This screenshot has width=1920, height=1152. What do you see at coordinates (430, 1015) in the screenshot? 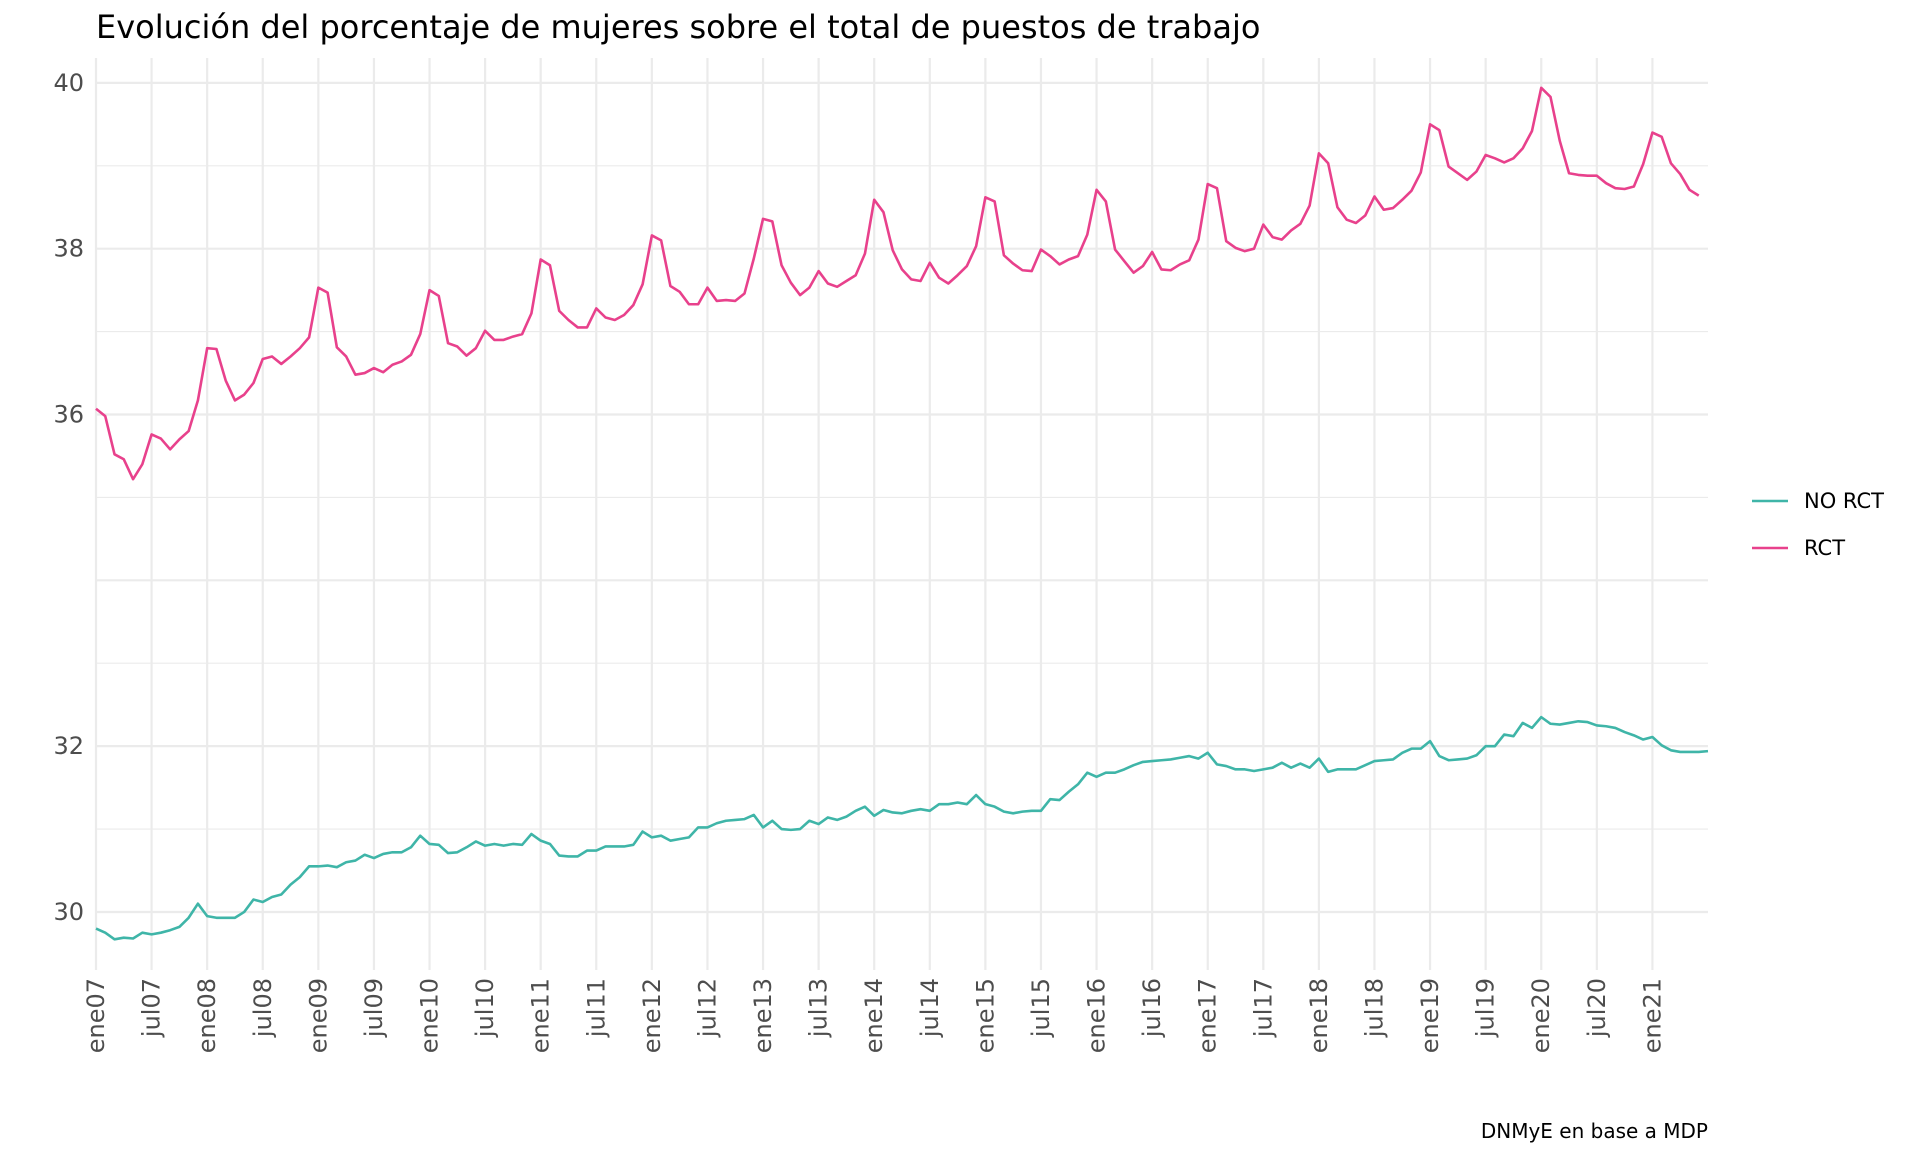
I see `x-tick-label: ene10` at bounding box center [430, 1015].